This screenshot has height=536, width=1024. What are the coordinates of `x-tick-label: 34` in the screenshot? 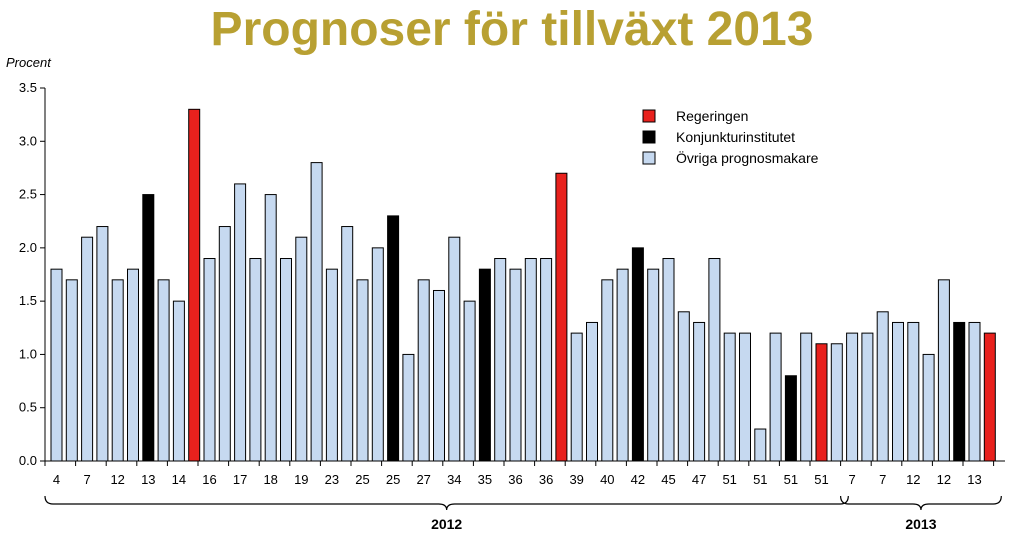 It's located at (454, 479).